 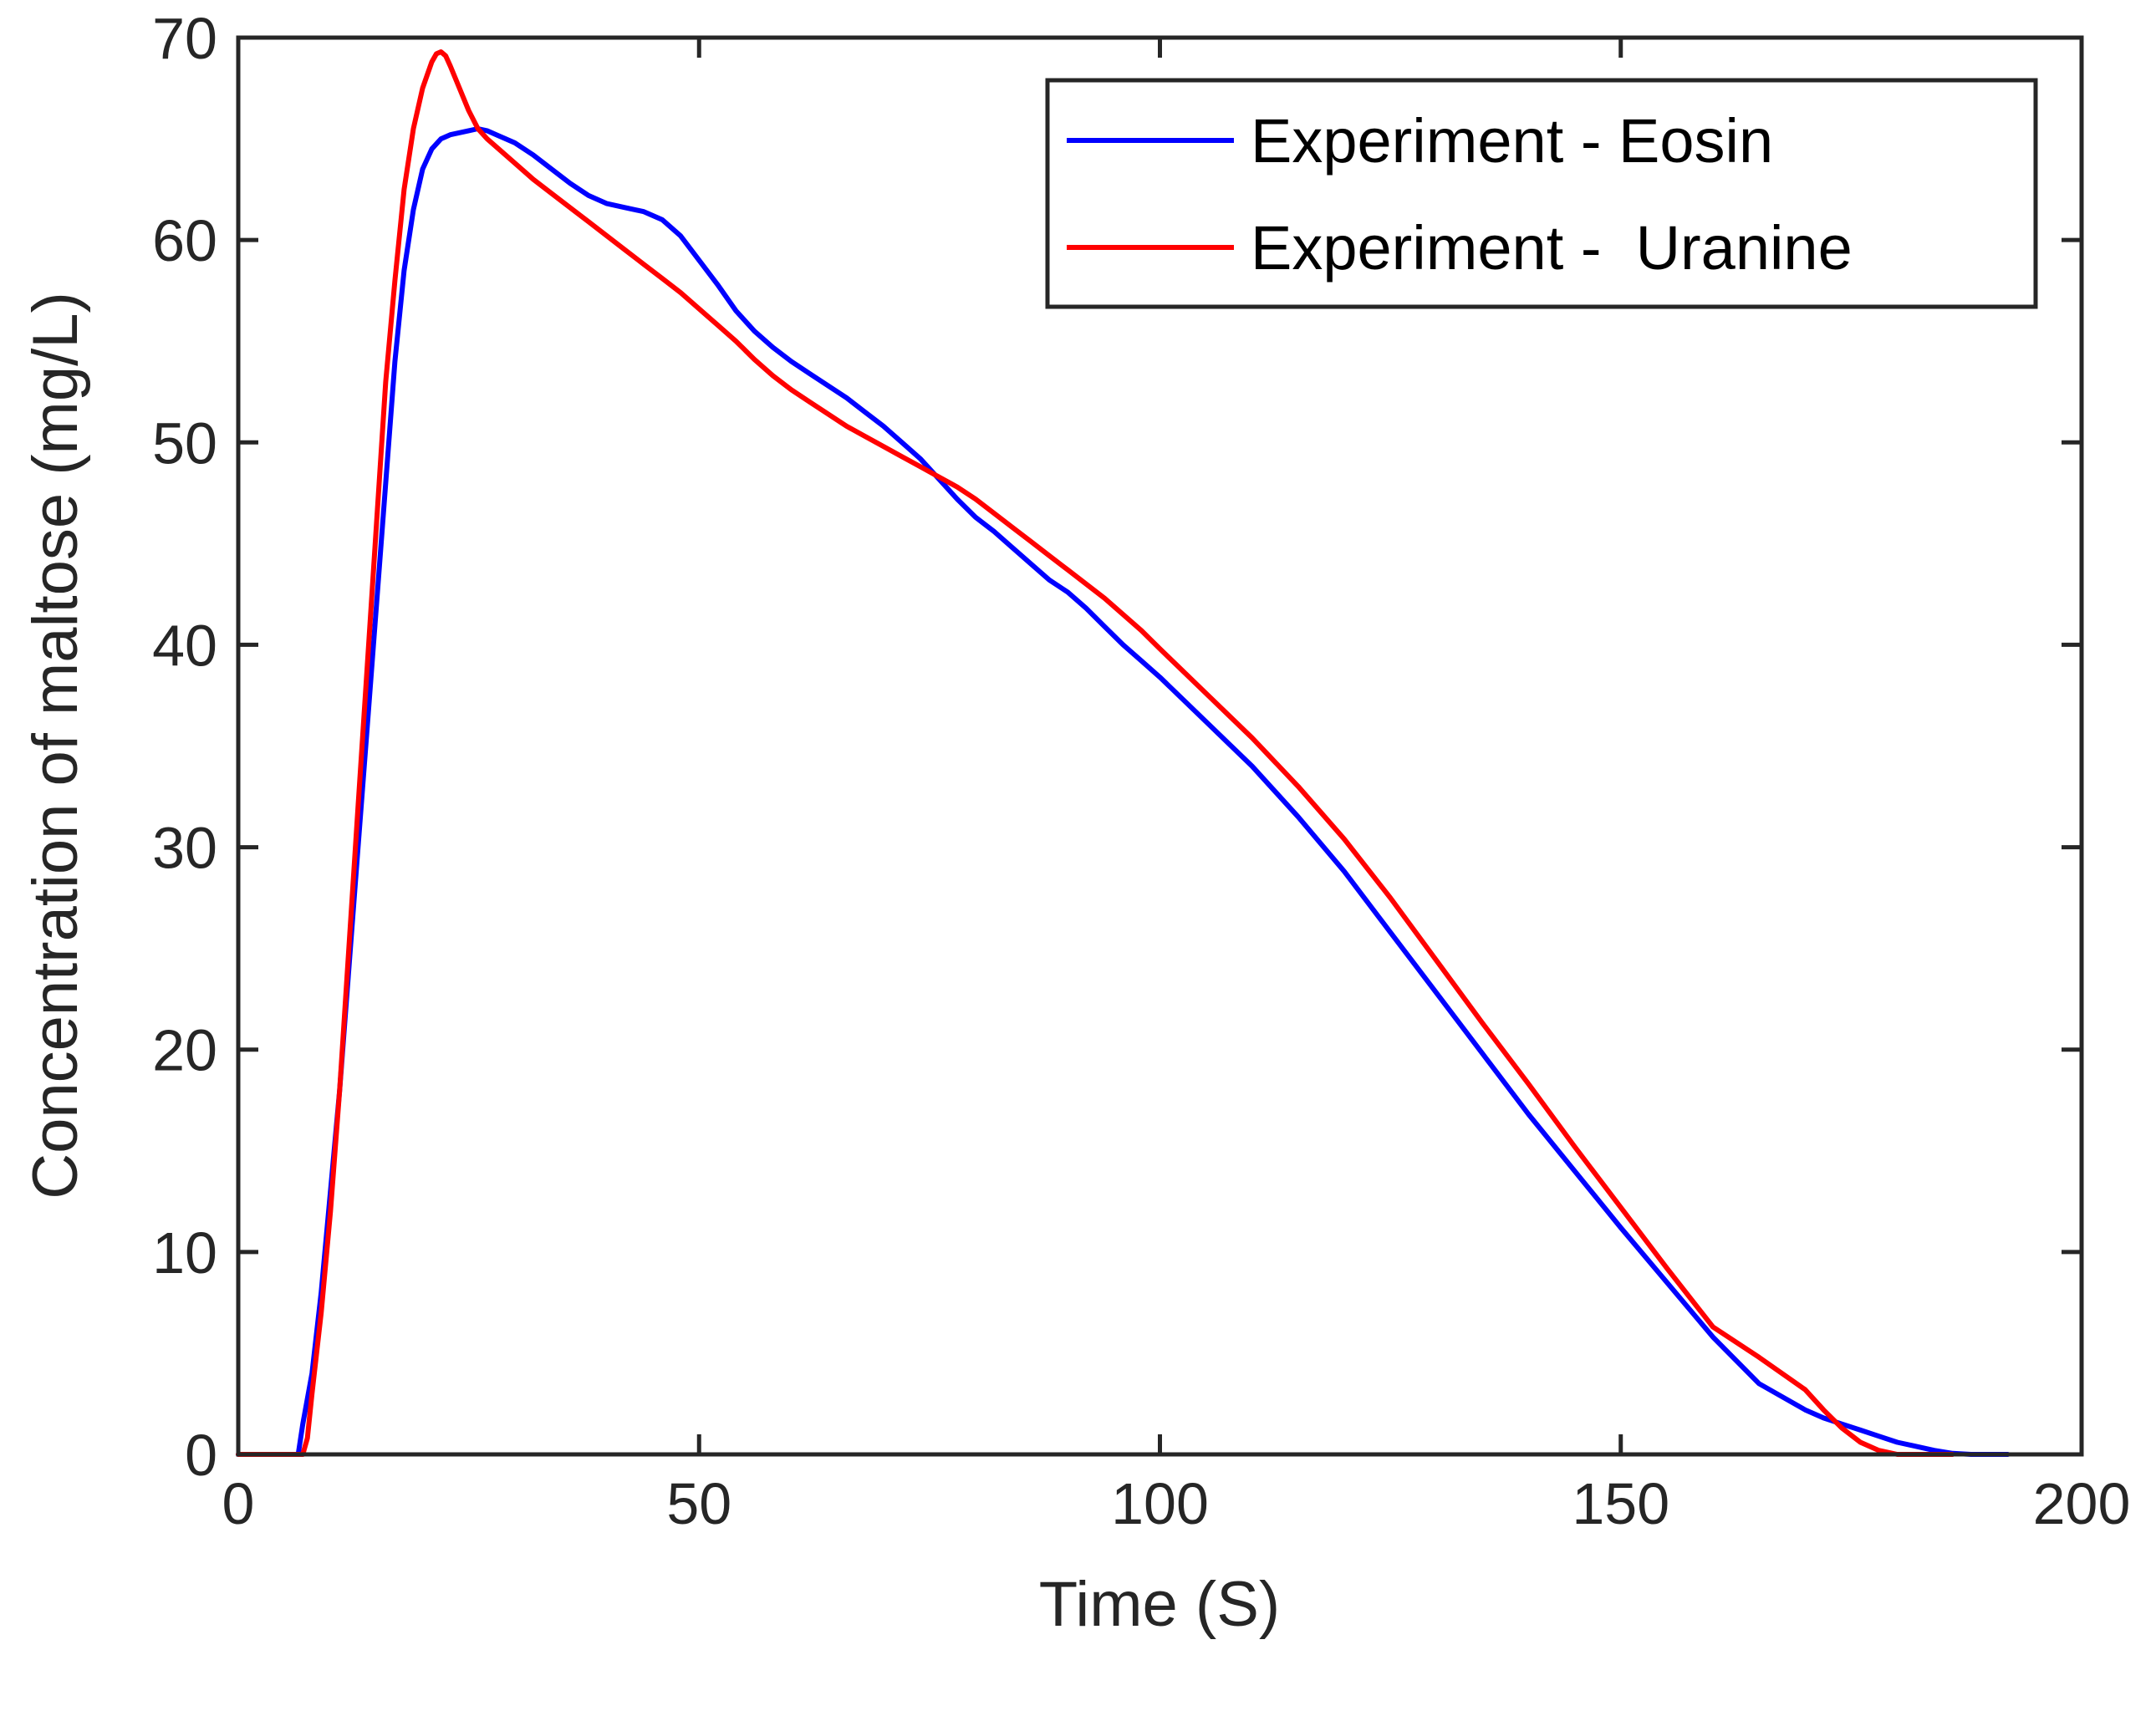 I want to click on x-tick-label: 50, so click(x=698, y=1503).